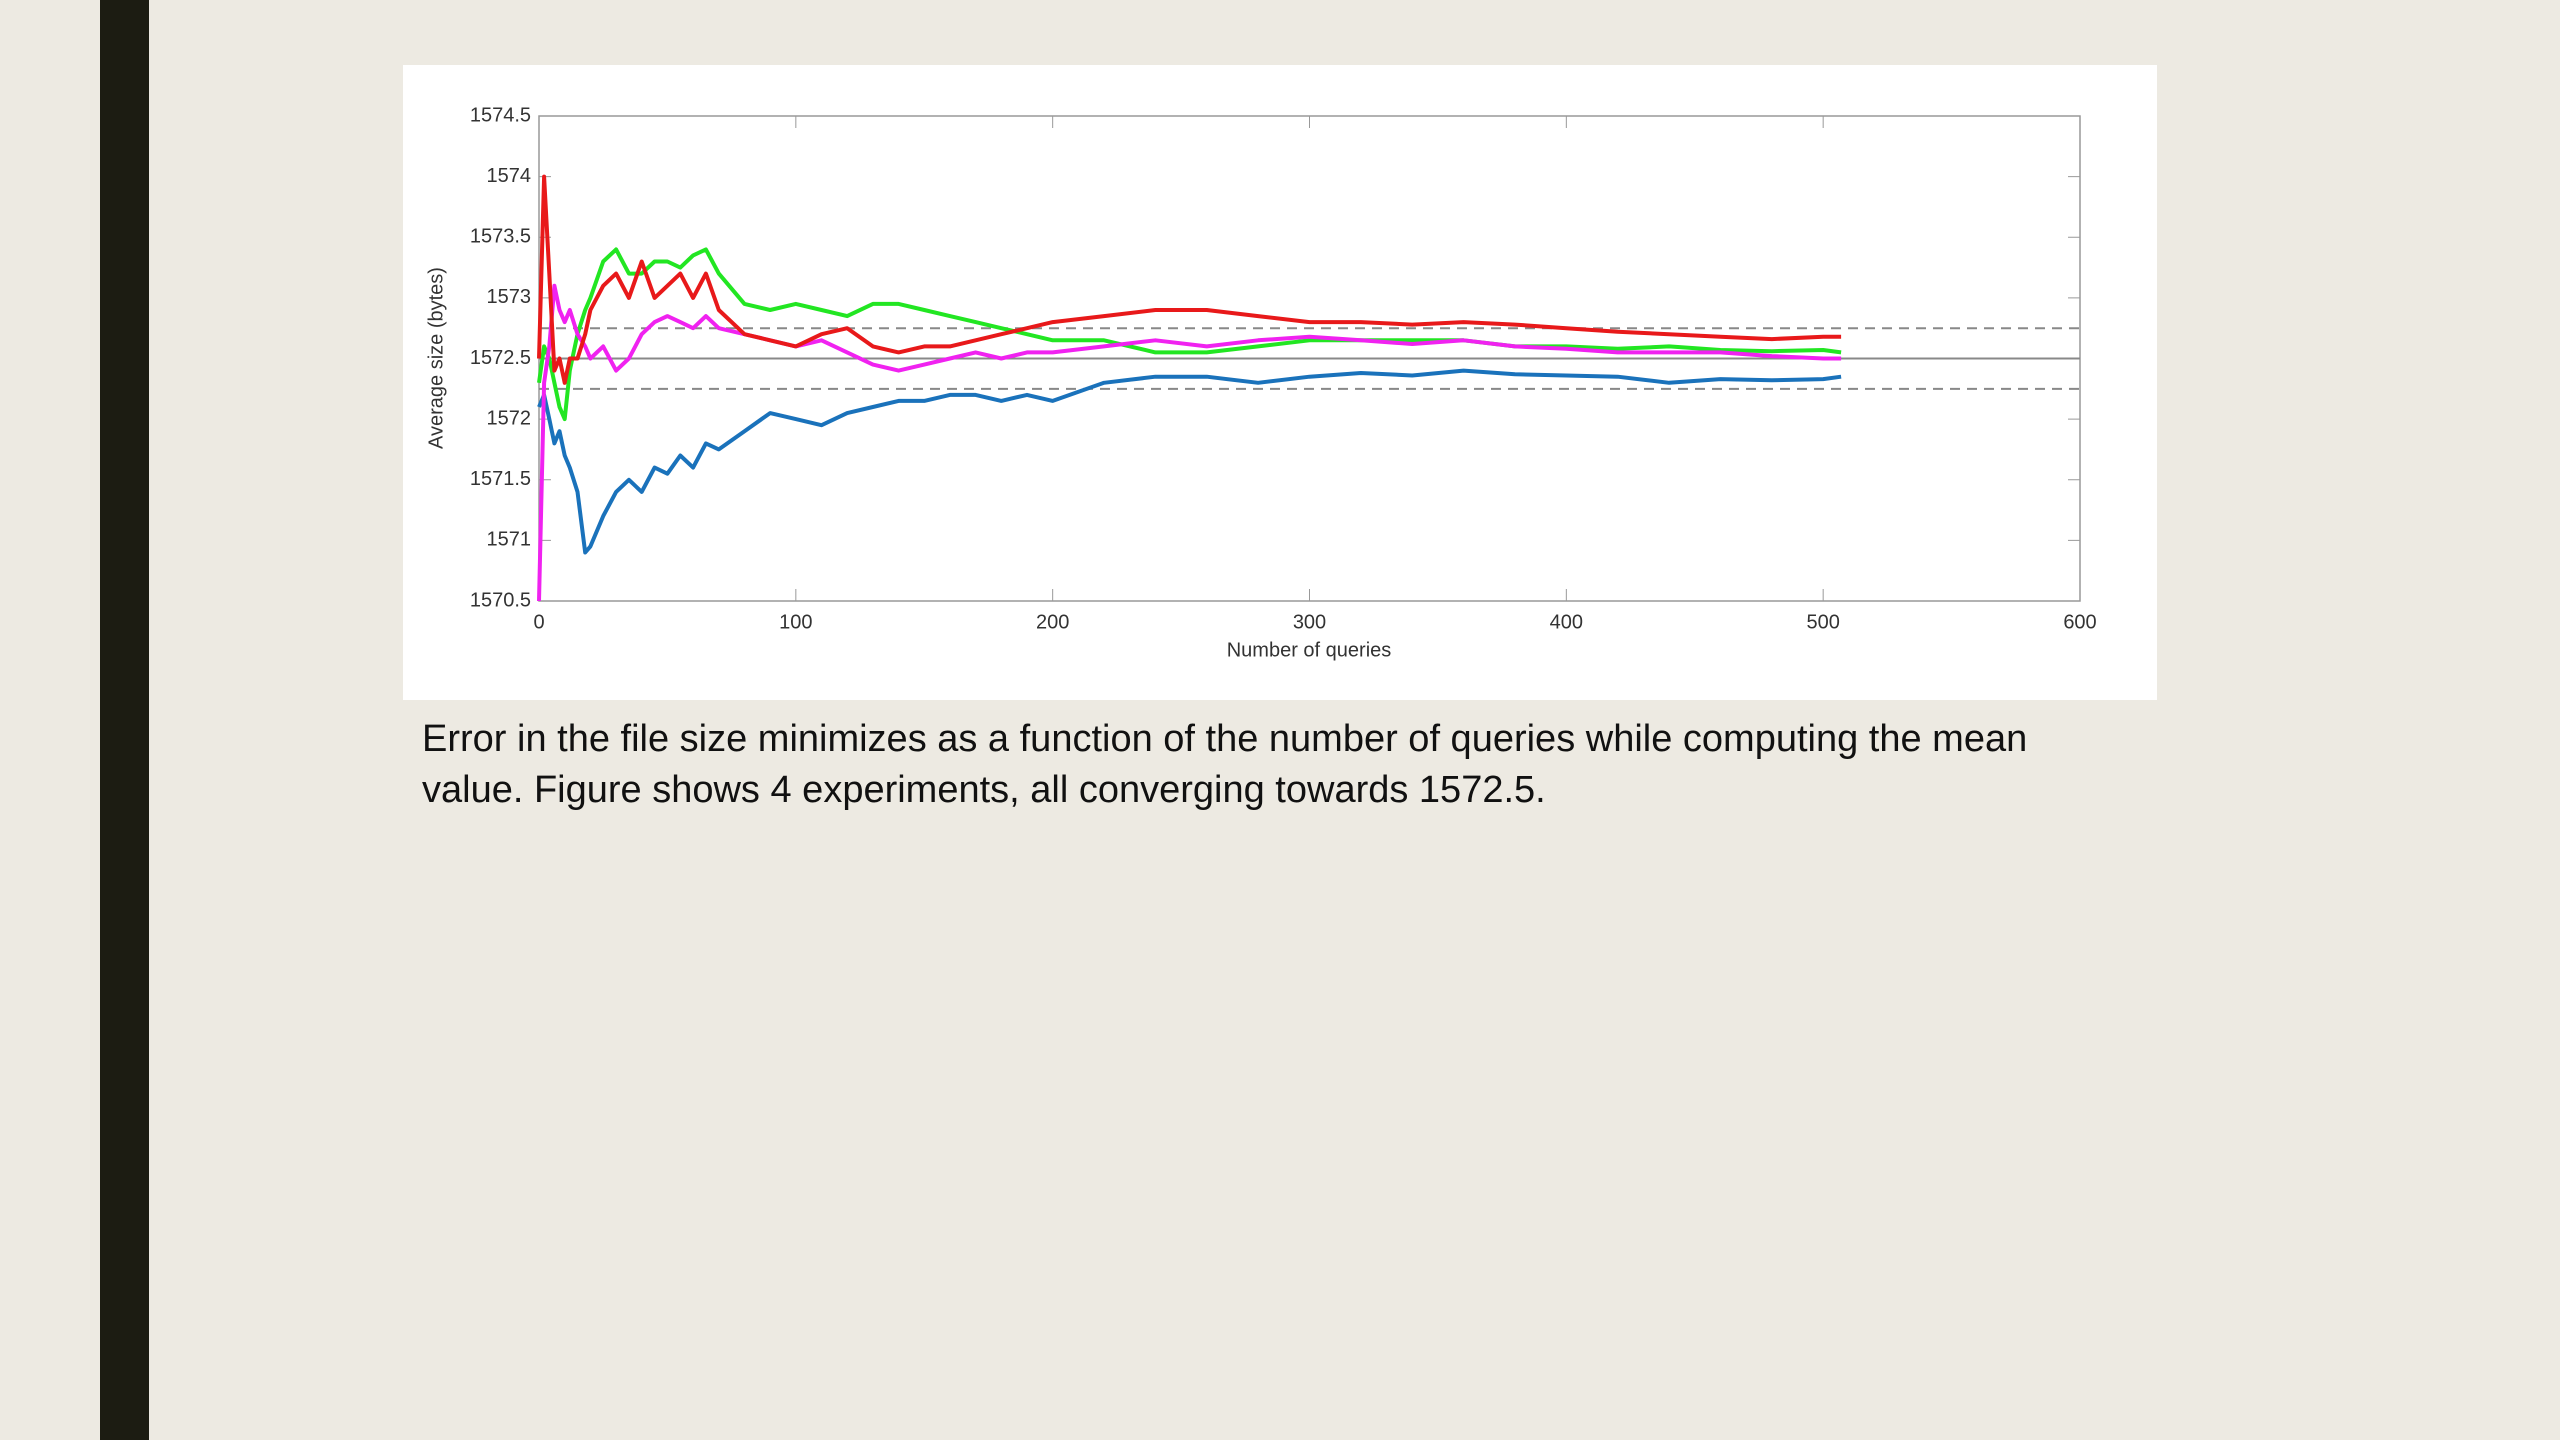 Image resolution: width=2560 pixels, height=1440 pixels. What do you see at coordinates (500, 600) in the screenshot?
I see `y-tick-label: 1570.5` at bounding box center [500, 600].